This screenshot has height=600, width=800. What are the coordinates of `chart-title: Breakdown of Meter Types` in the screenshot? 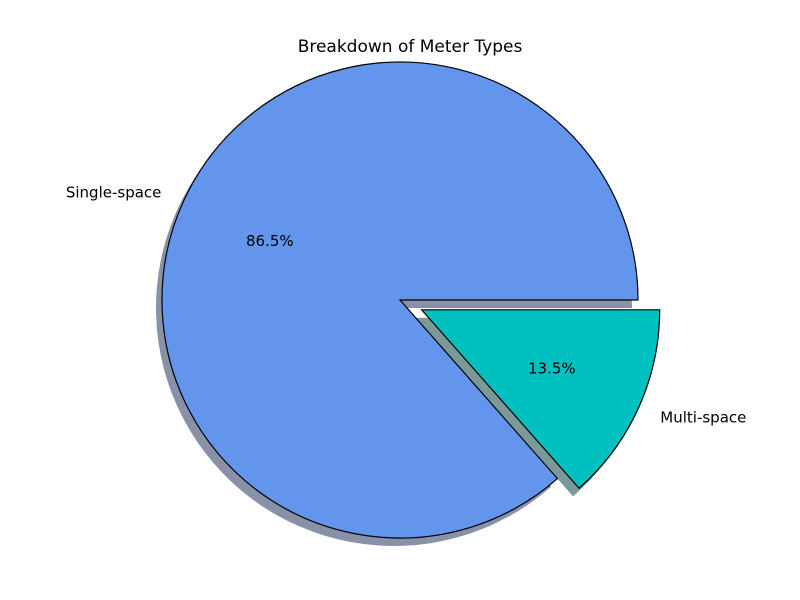 It's located at (410, 47).